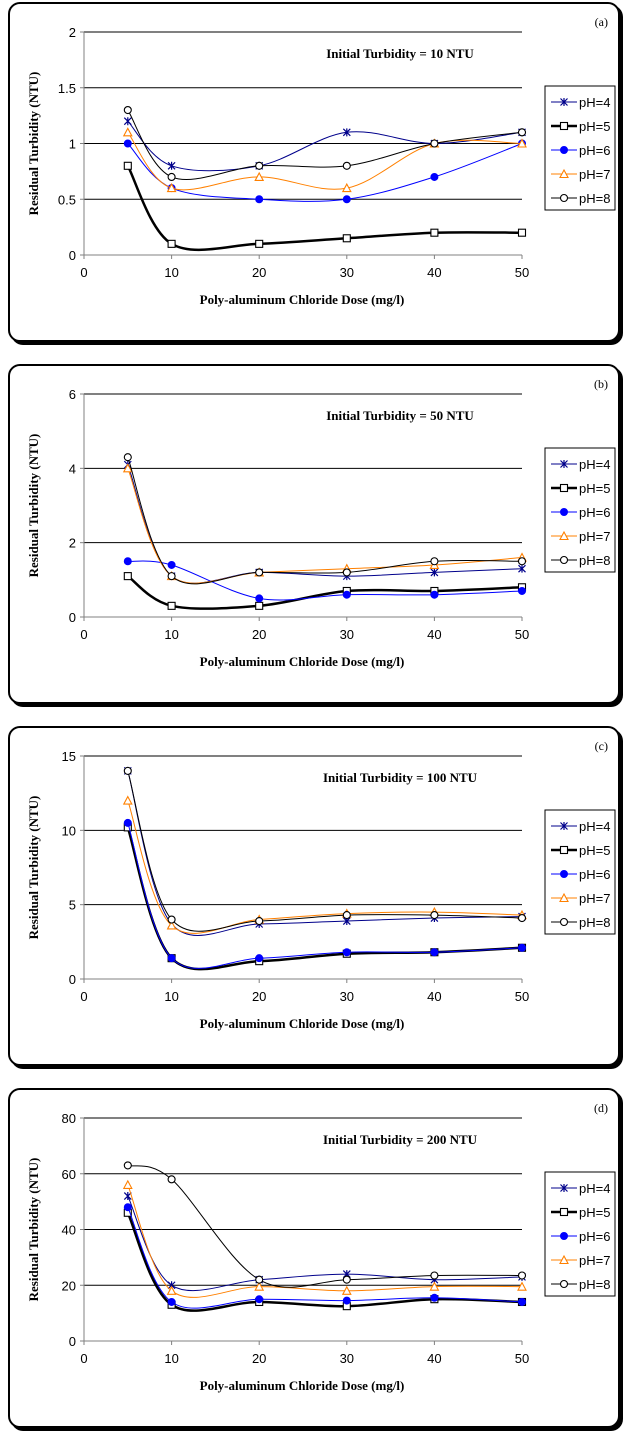  I want to click on chart-title: Initial Turbidity = 100 NTU, so click(400, 777).